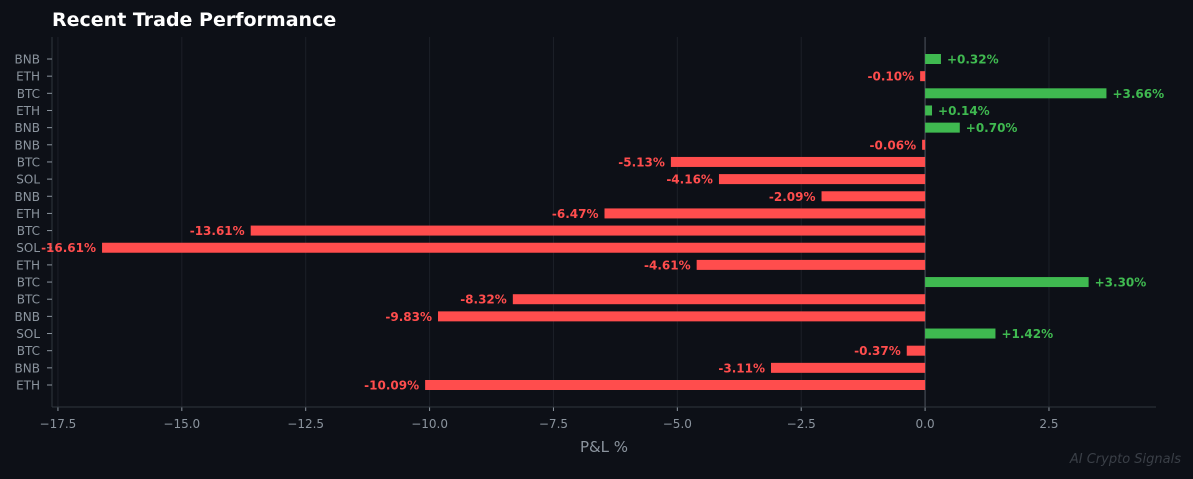 The height and width of the screenshot is (479, 1193). Describe the element at coordinates (408, 317) in the screenshot. I see `data-label: -9.83%` at that location.